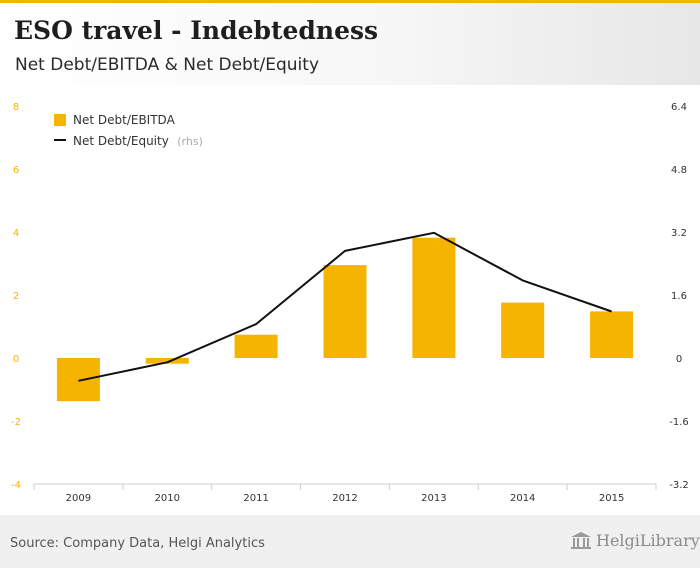 Image resolution: width=700 pixels, height=568 pixels. I want to click on right-tick-label: -1.6, so click(679, 422).